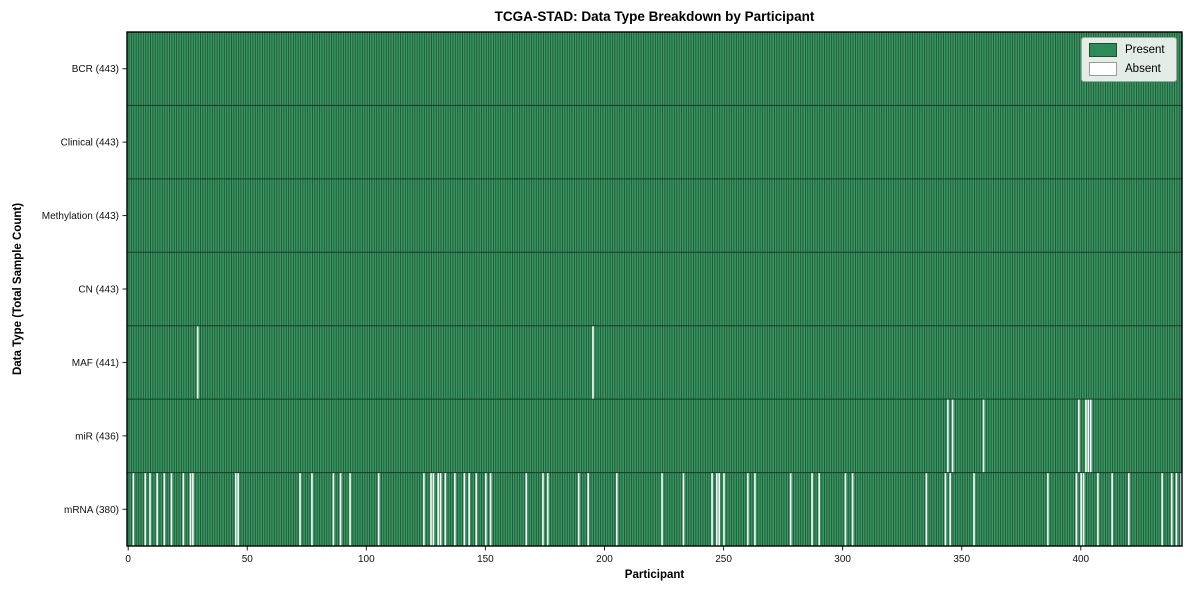  What do you see at coordinates (654, 575) in the screenshot?
I see `x-axis-title: Participant` at bounding box center [654, 575].